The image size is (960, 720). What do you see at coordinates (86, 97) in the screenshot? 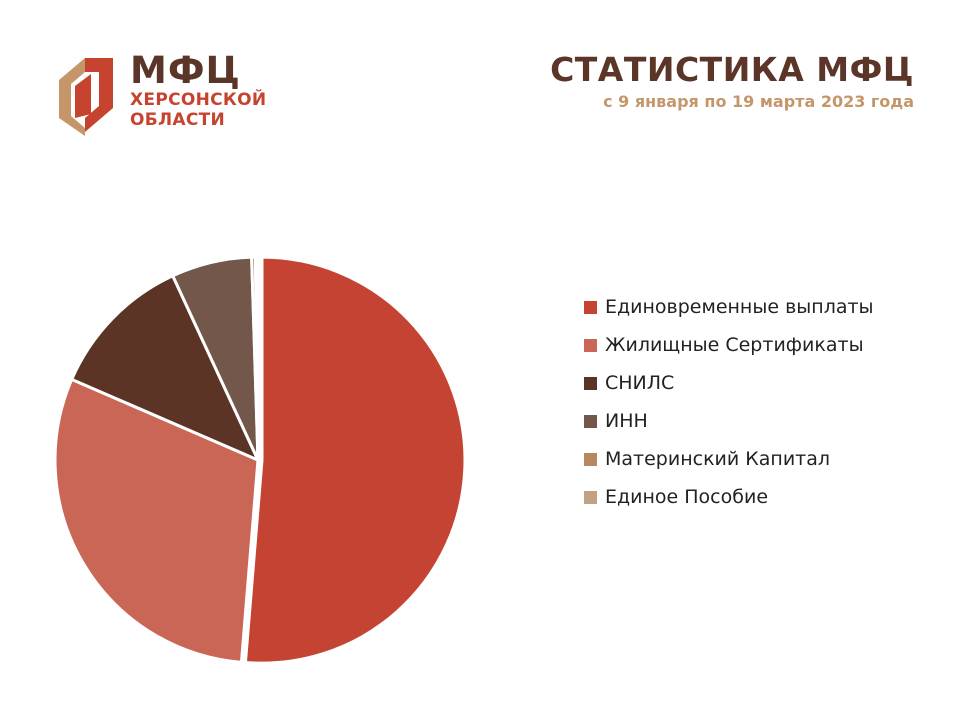
I see `mfc-emblem-icon` at bounding box center [86, 97].